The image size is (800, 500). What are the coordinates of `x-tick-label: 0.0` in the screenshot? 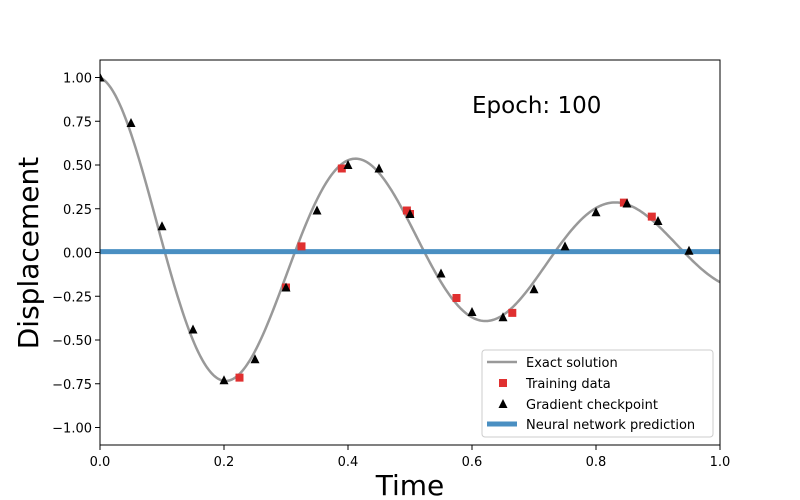 It's located at (100, 462).